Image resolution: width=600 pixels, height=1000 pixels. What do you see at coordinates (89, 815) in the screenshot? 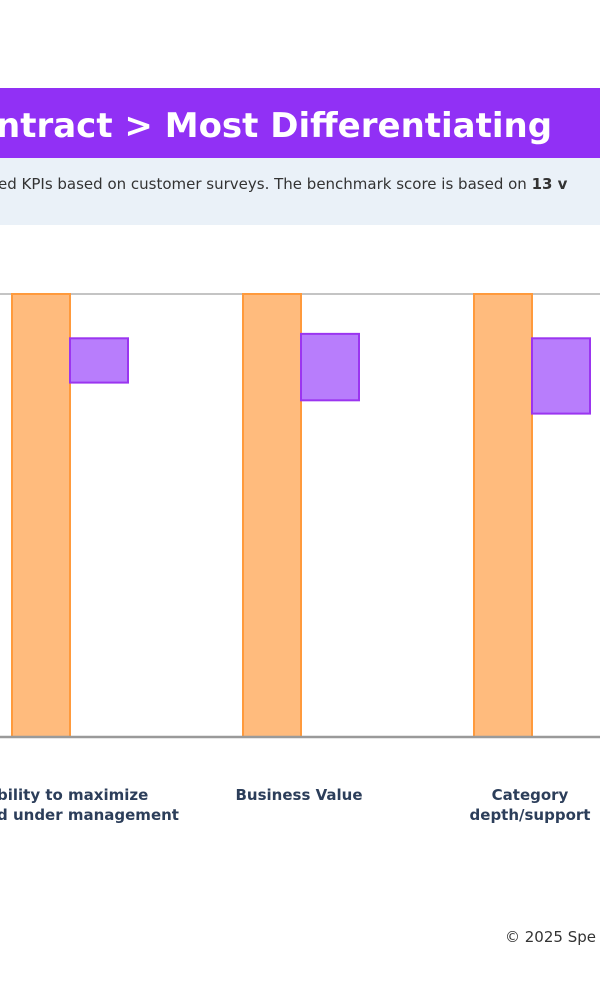
I see `x-tick-label: d under management` at bounding box center [89, 815].